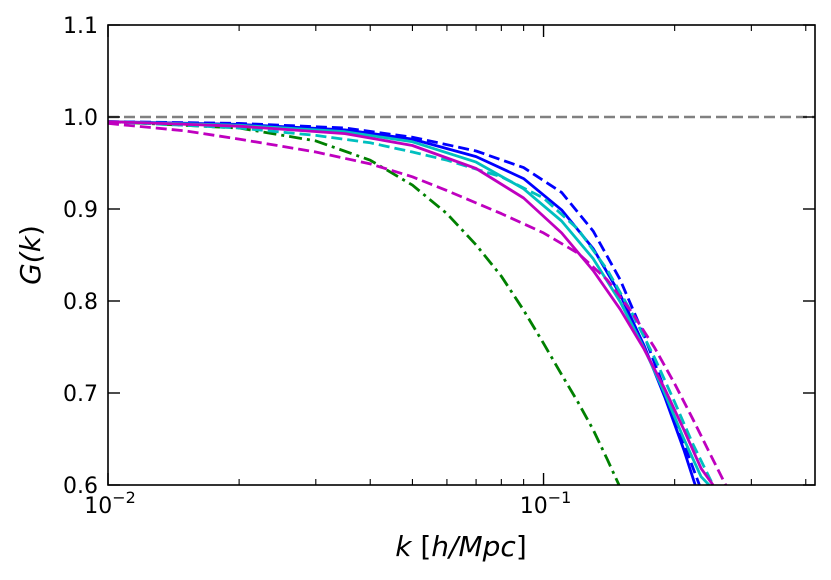 The width and height of the screenshot is (831, 580). I want to click on x-axis-title: k [h/Mpc], so click(461, 546).